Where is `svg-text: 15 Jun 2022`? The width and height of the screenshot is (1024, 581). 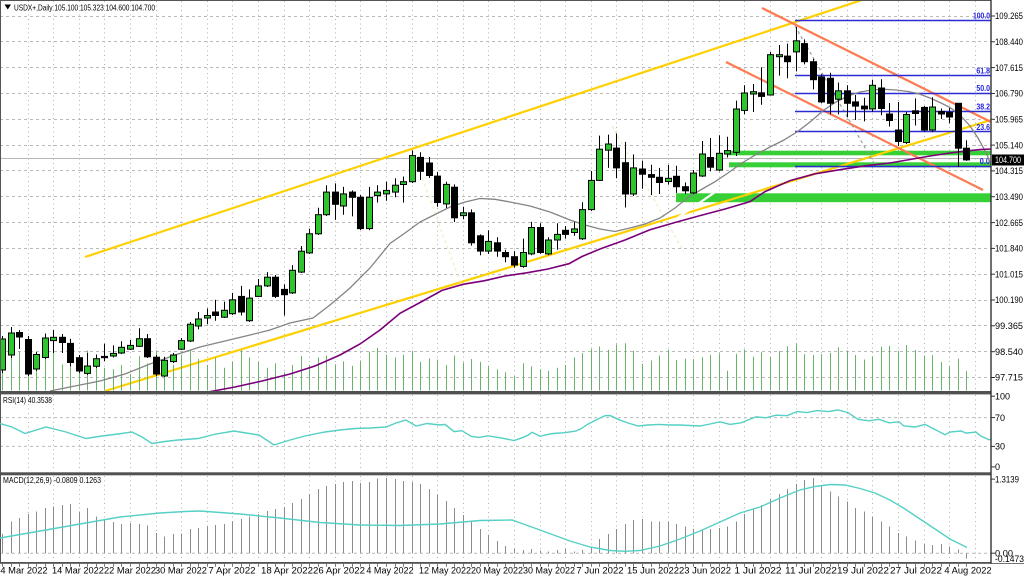
svg-text: 15 Jun 2022 is located at coordinates (653, 571).